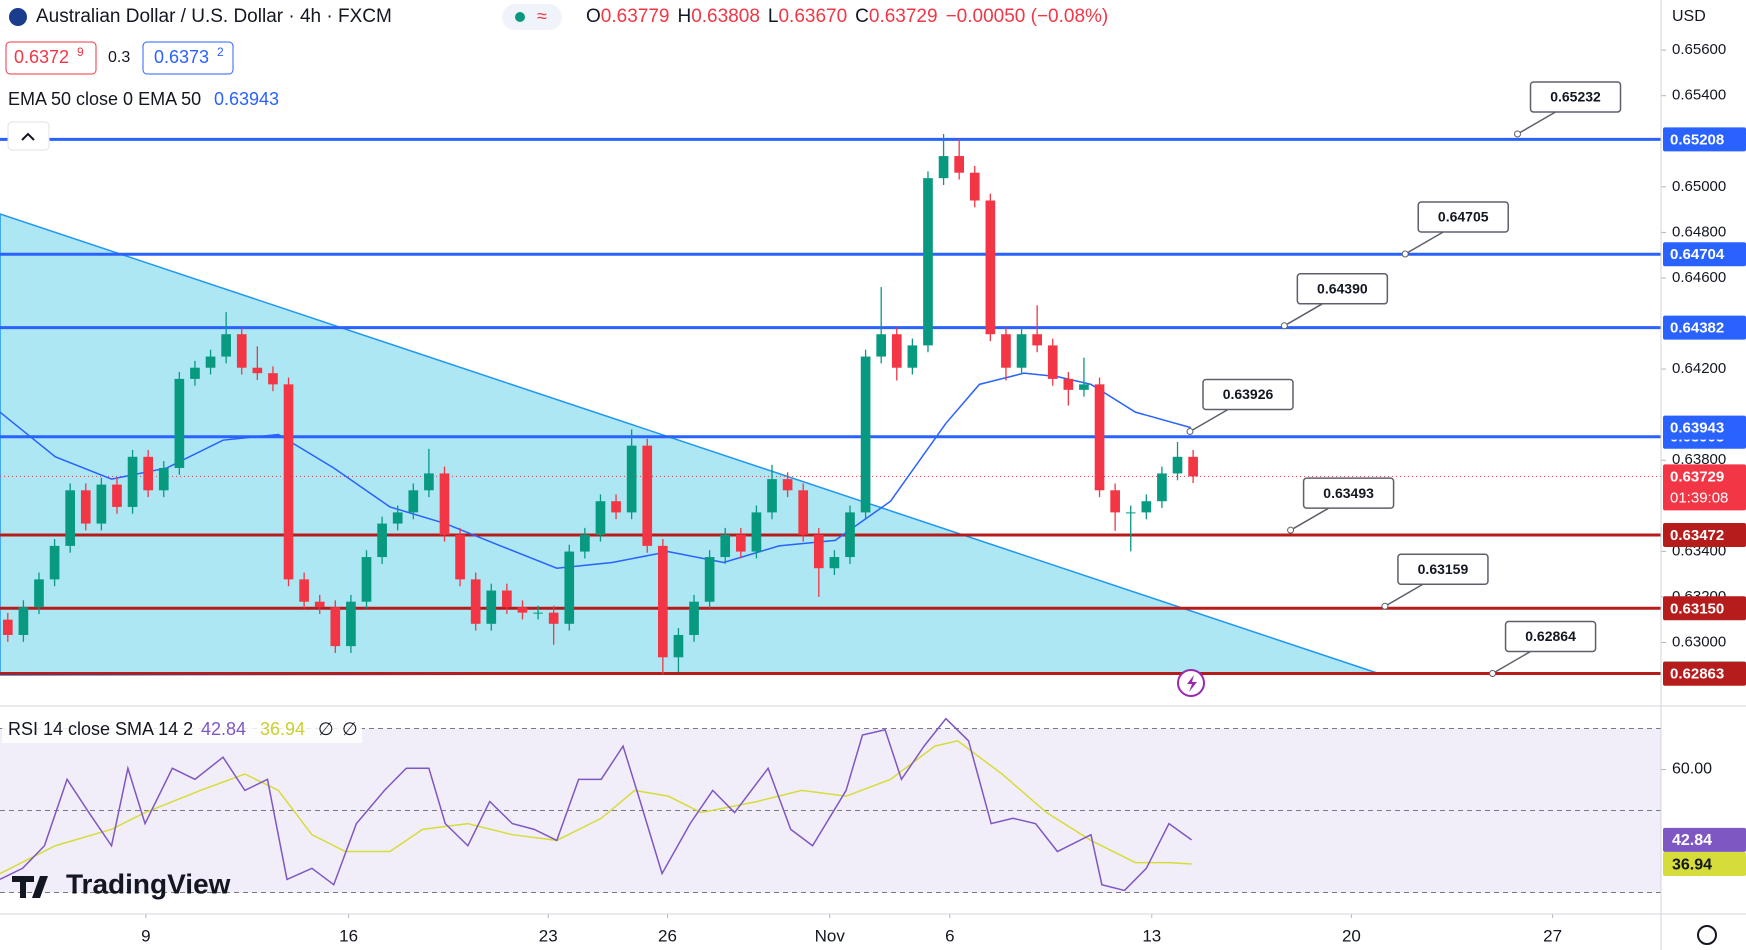  I want to click on rsi-value-label: 36.94, so click(1692, 864).